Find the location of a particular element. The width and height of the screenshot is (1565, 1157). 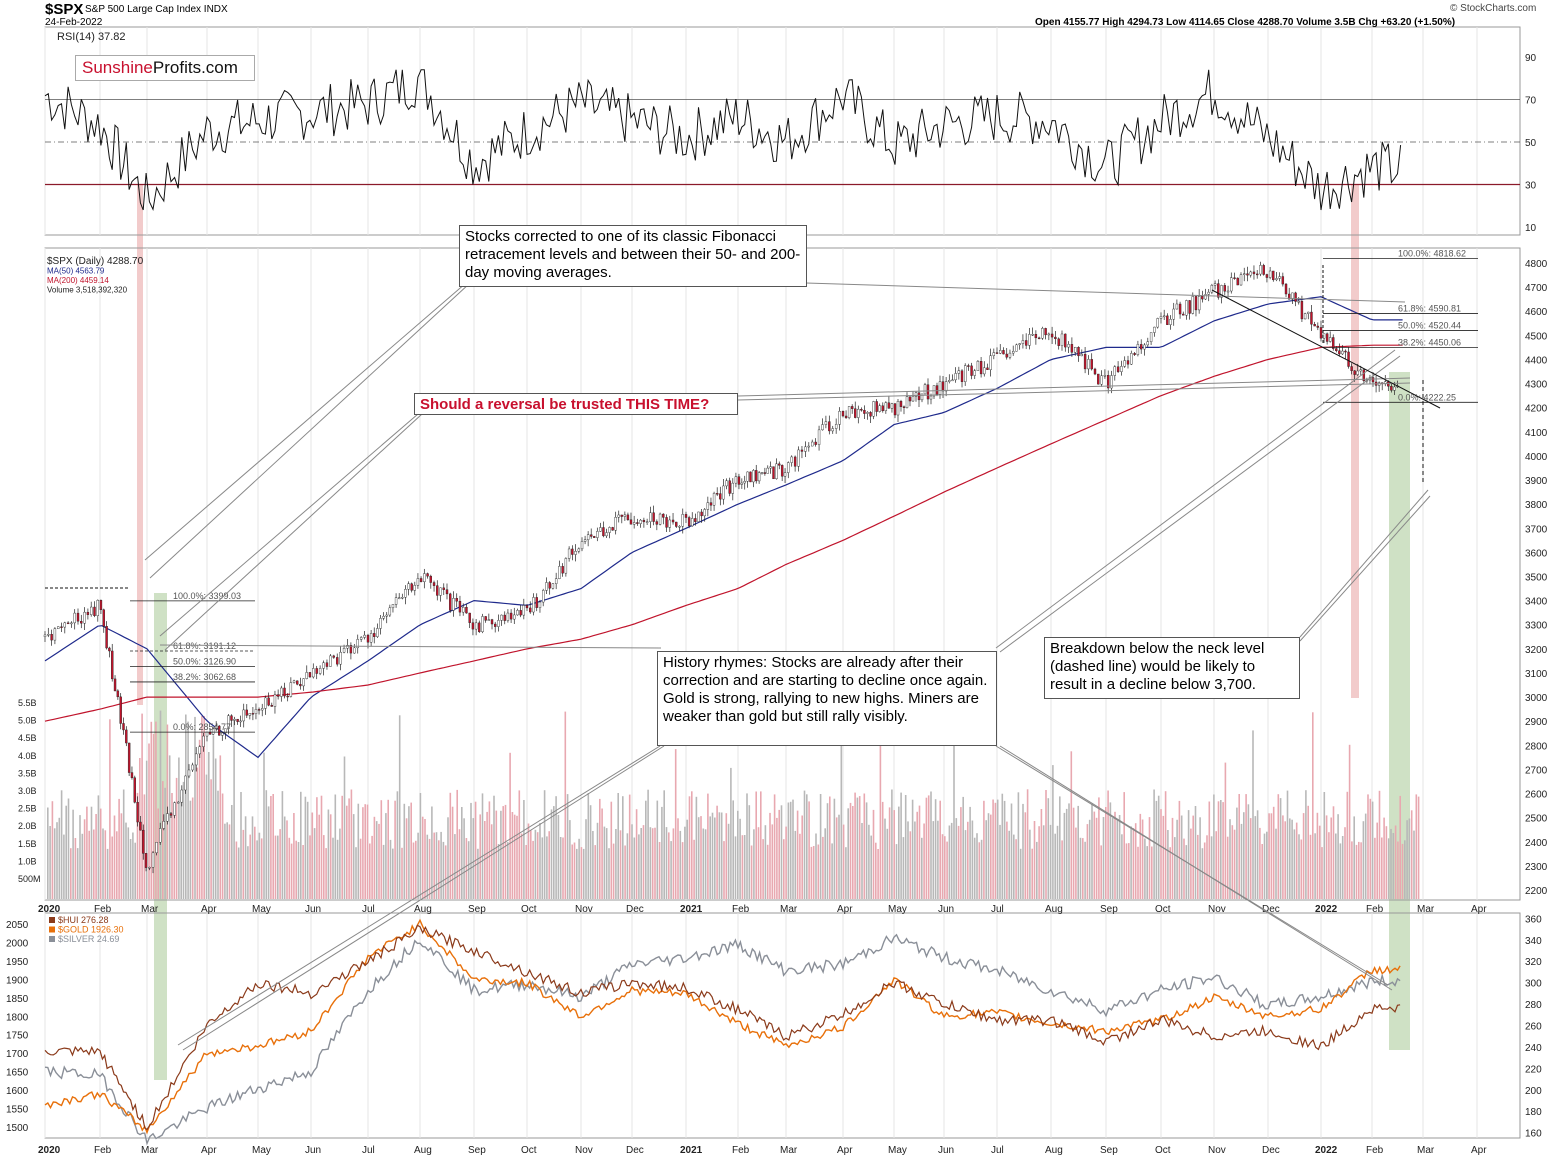

volume-tick-label: 4.5B is located at coordinates (27, 738).